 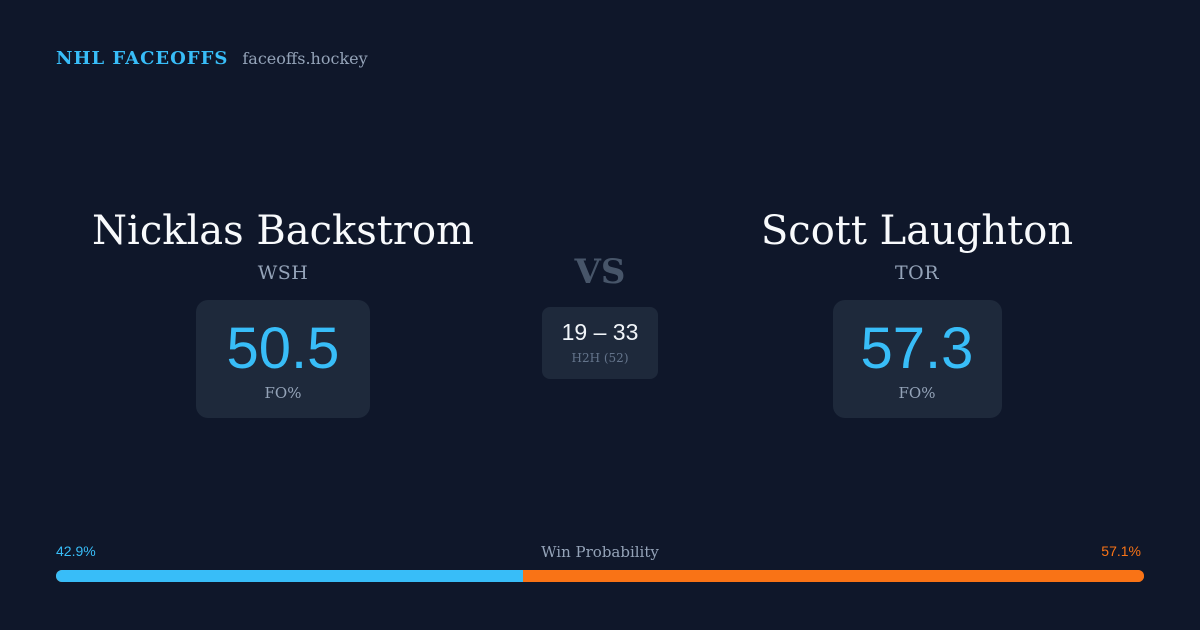 What do you see at coordinates (600, 272) in the screenshot?
I see `versus-label: VS` at bounding box center [600, 272].